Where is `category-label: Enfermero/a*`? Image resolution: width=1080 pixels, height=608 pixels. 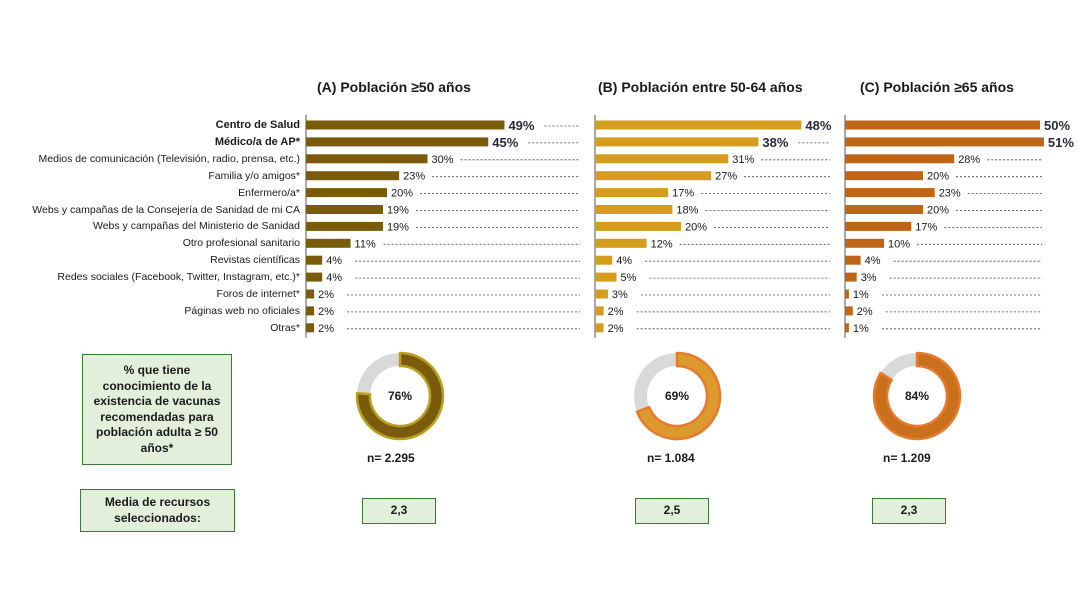
category-label: Enfermero/a* is located at coordinates (269, 192).